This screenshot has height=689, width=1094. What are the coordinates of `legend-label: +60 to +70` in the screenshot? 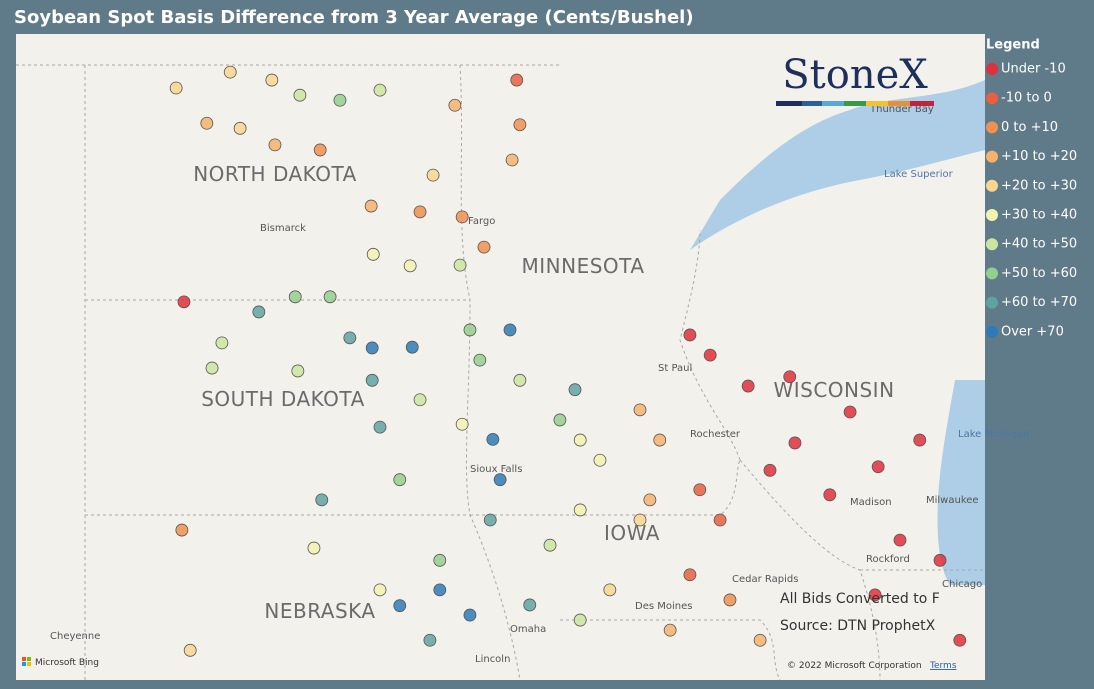 It's located at (1039, 302).